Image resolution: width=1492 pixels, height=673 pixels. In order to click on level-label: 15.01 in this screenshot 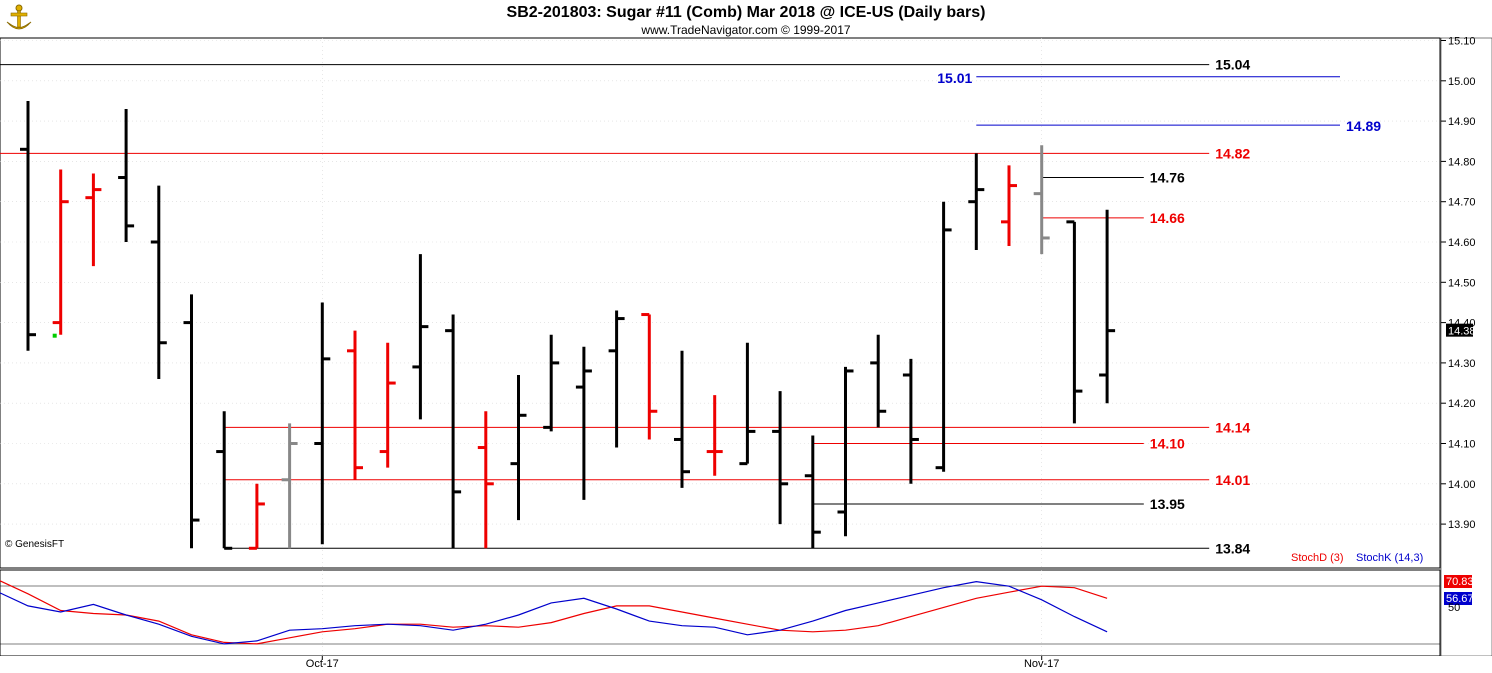, I will do `click(954, 78)`.